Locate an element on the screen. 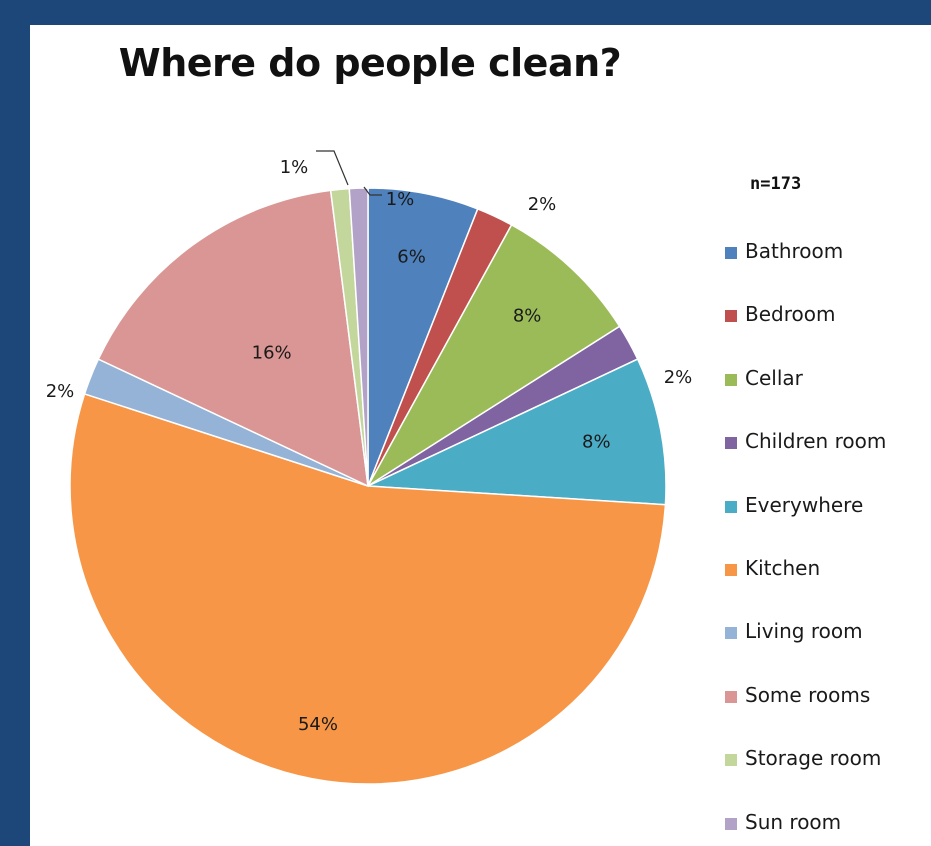 The width and height of the screenshot is (931, 846). legend-item-storage-room: Storage room is located at coordinates (805, 777).